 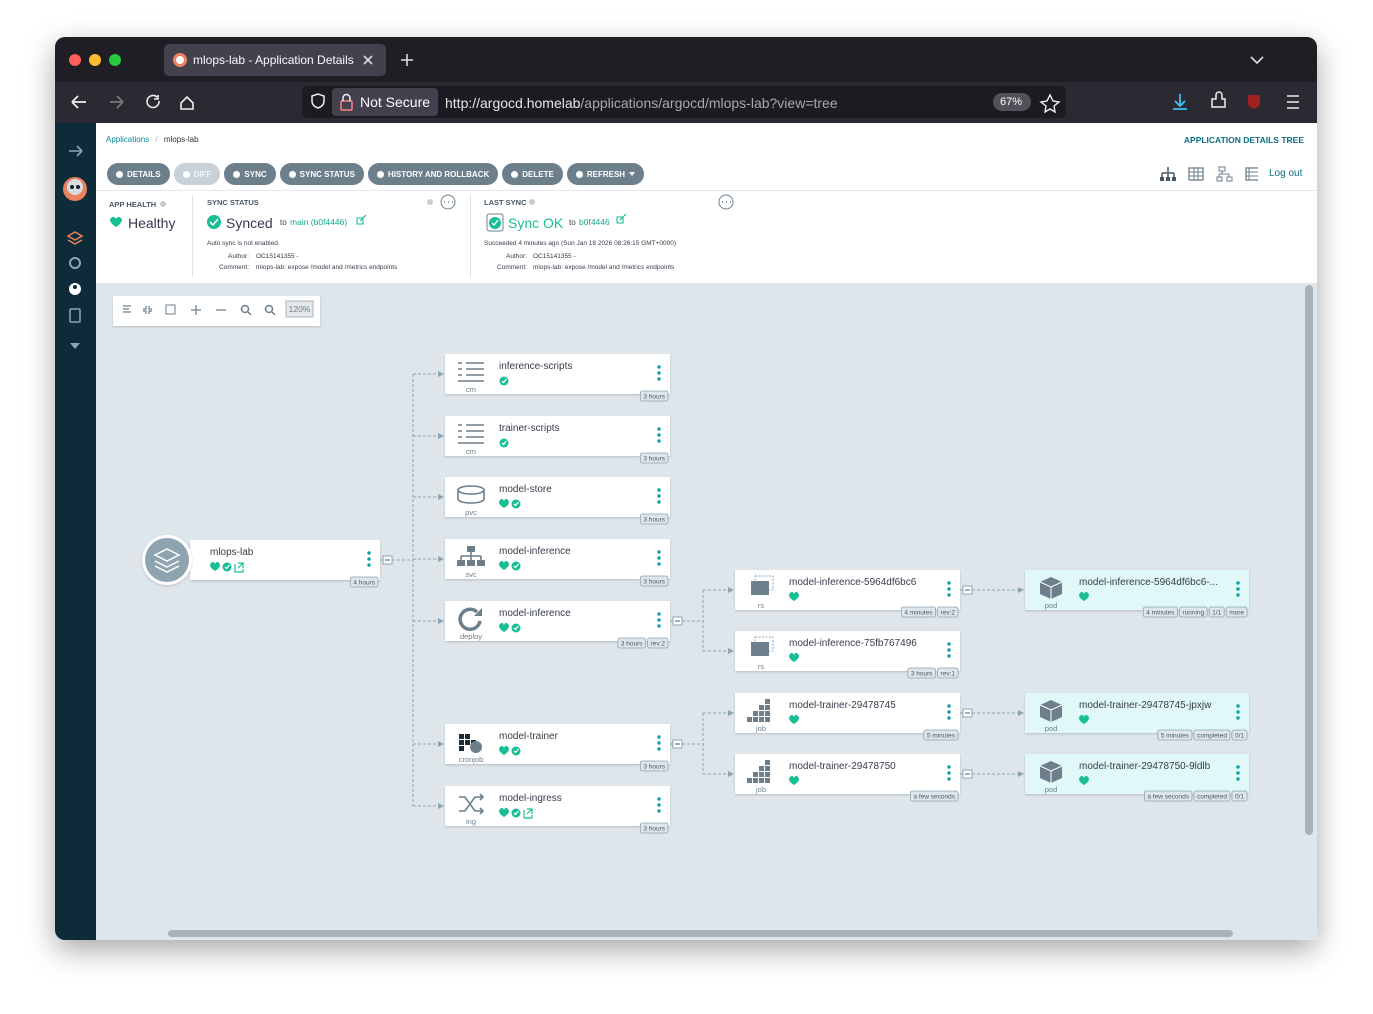 What do you see at coordinates (321, 174) in the screenshot?
I see `toolbar-button: SYNC STATUS` at bounding box center [321, 174].